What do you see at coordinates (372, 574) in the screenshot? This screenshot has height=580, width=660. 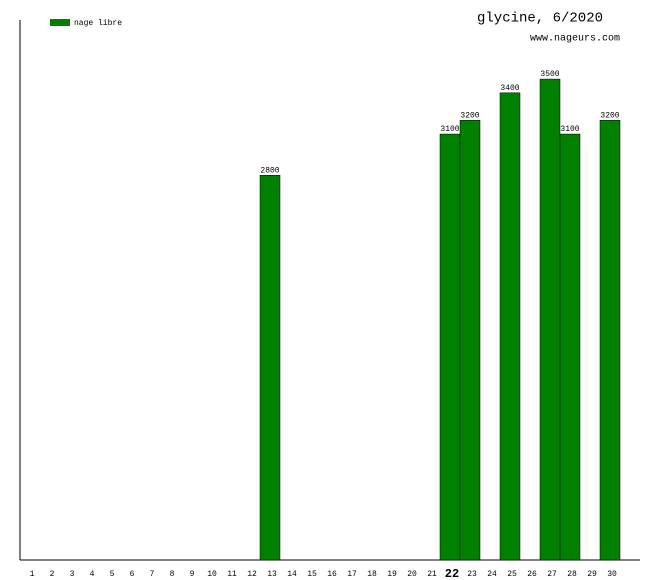 I see `x-tick-label: 18` at bounding box center [372, 574].